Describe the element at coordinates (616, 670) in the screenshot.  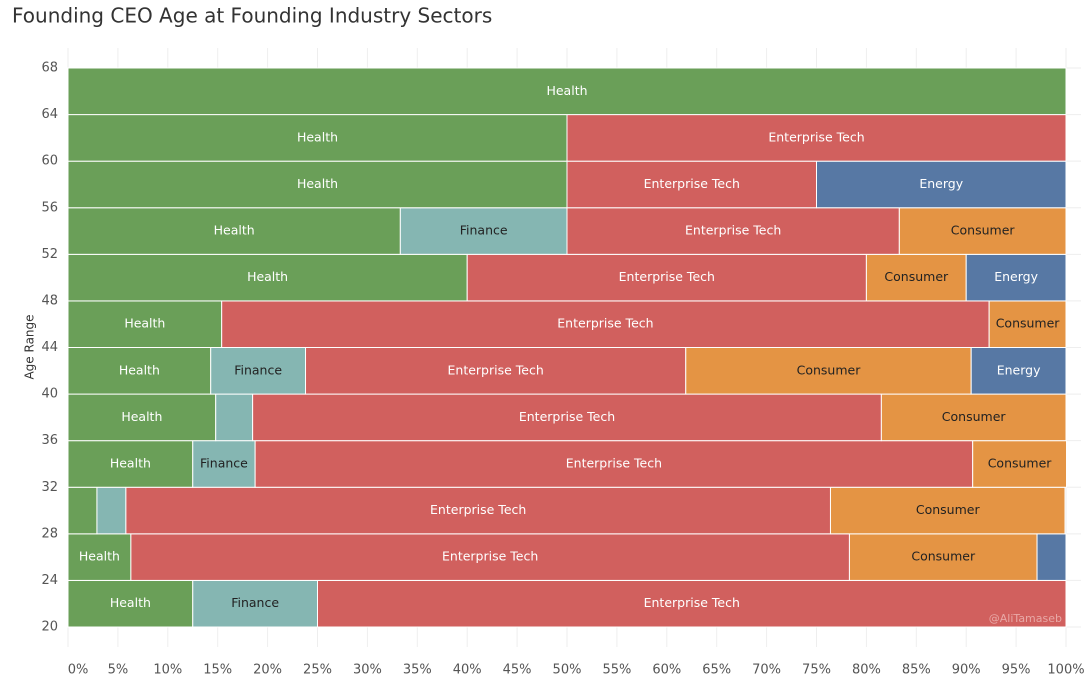
I see `x-tick-label: 55%` at that location.